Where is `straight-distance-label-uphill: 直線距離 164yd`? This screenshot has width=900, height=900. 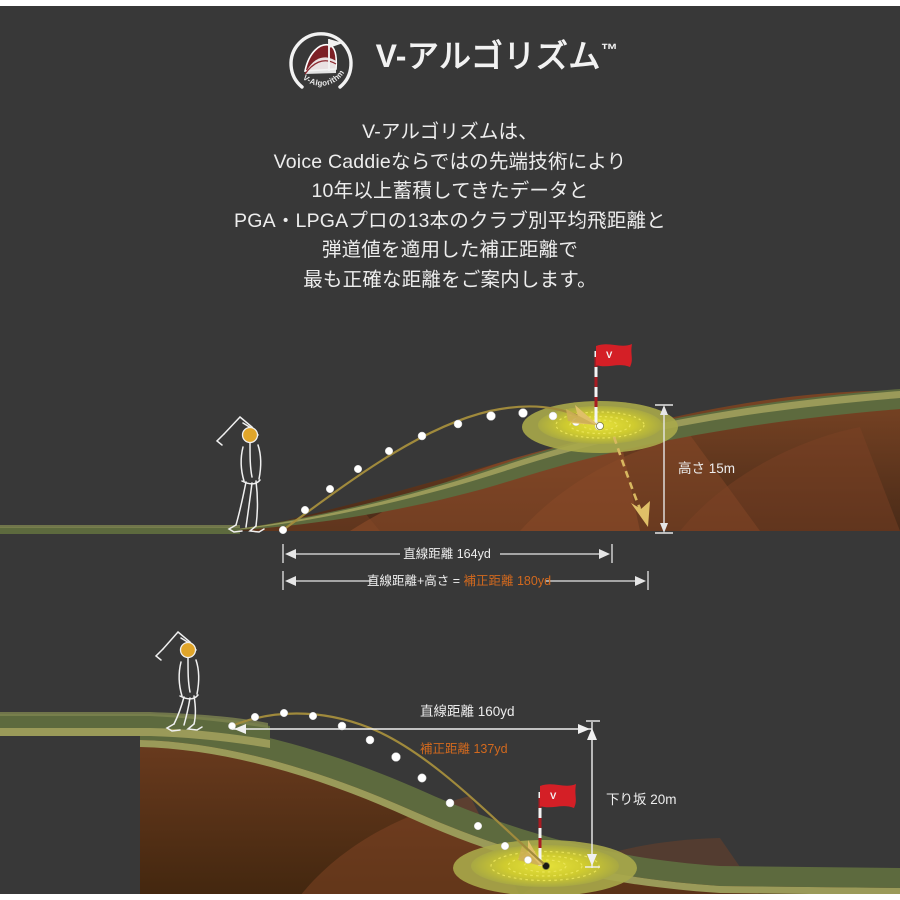 straight-distance-label-uphill: 直線距離 164yd is located at coordinates (447, 553).